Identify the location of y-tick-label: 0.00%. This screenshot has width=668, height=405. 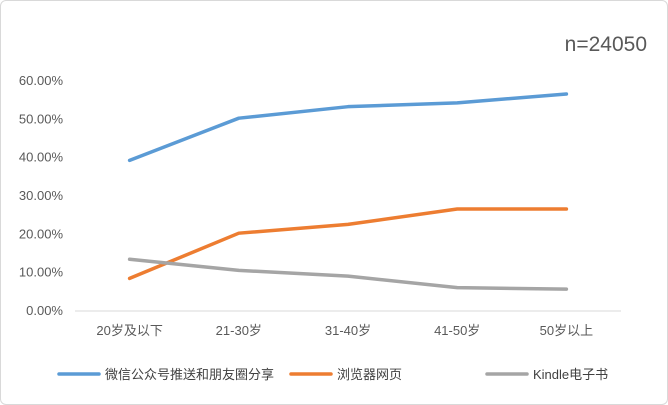
(44, 310).